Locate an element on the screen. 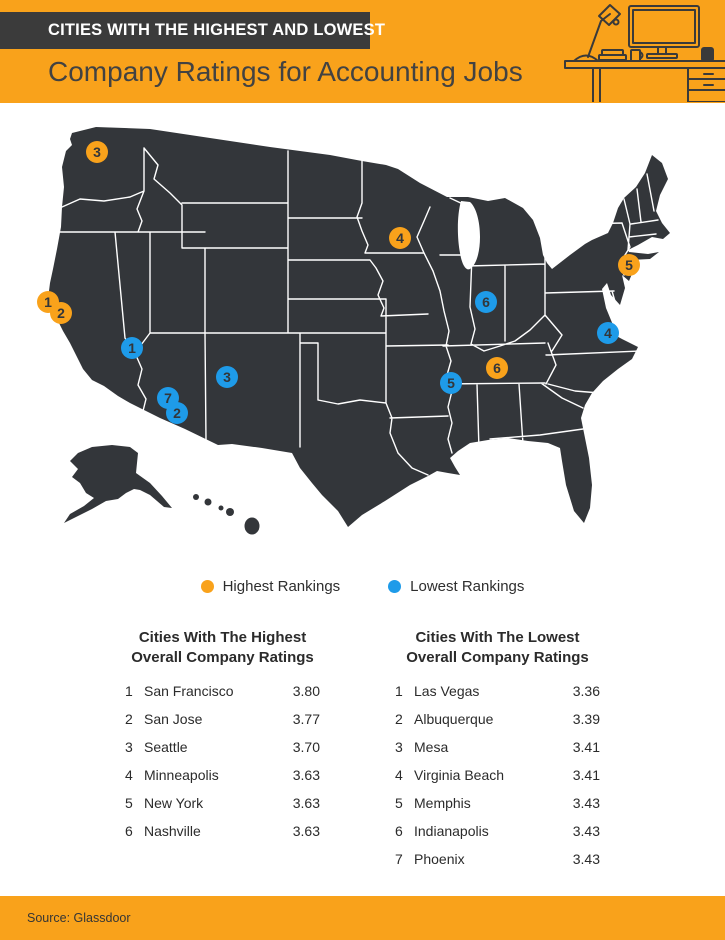  header-kicker-box: CITIES WITH THE HIGHEST AND LOWEST is located at coordinates (192, 30).